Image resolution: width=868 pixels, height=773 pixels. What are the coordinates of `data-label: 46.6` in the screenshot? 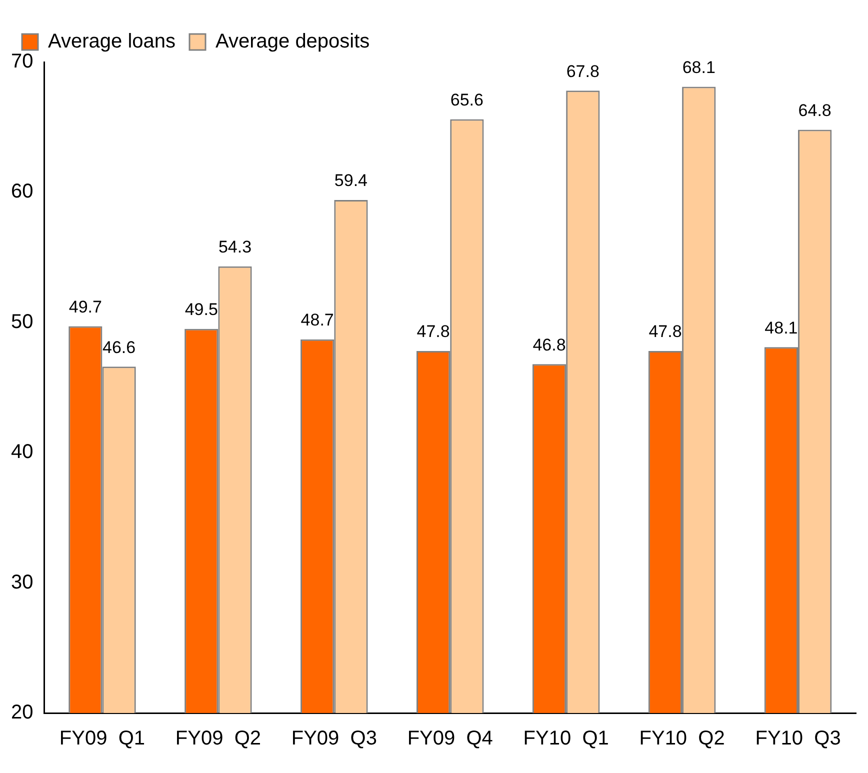 It's located at (119, 347).